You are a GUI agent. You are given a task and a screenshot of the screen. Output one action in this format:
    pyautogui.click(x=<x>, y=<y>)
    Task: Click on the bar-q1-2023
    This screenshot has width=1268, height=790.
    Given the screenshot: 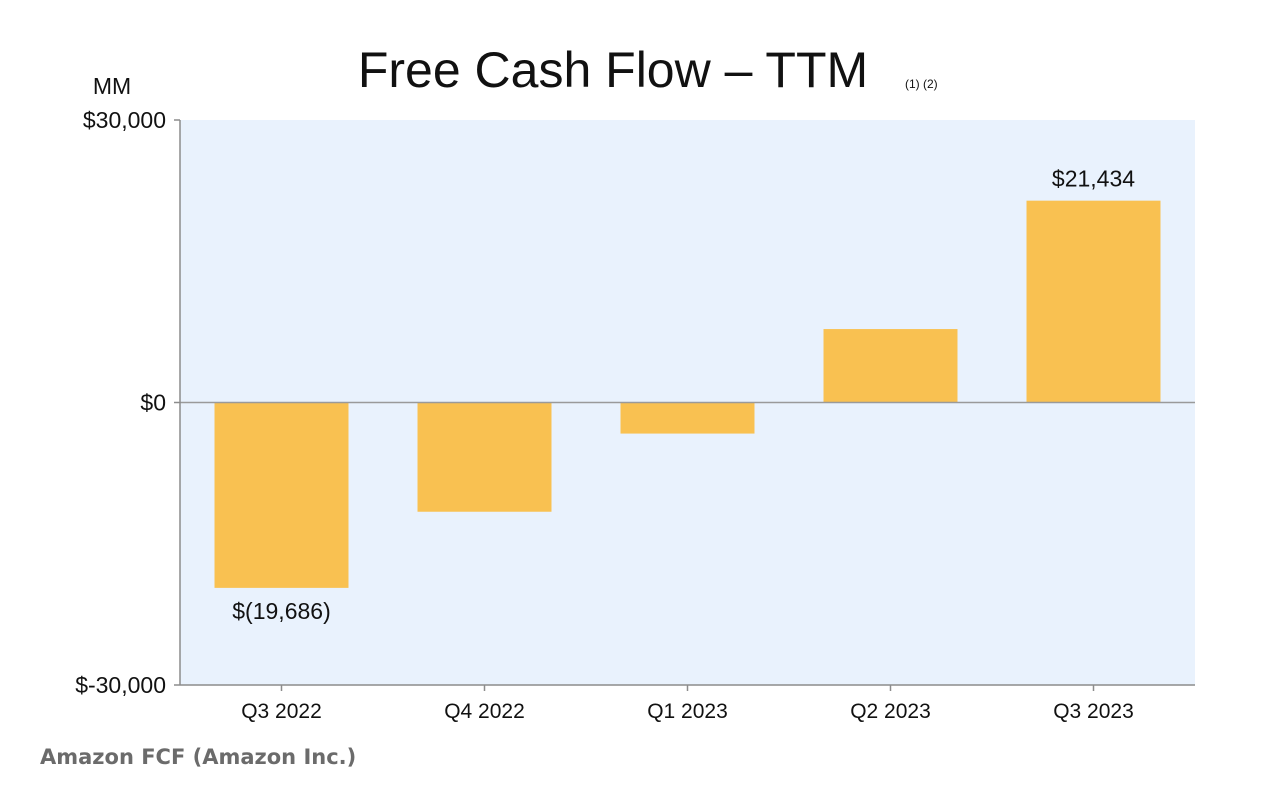 What is the action you would take?
    pyautogui.click(x=687, y=418)
    